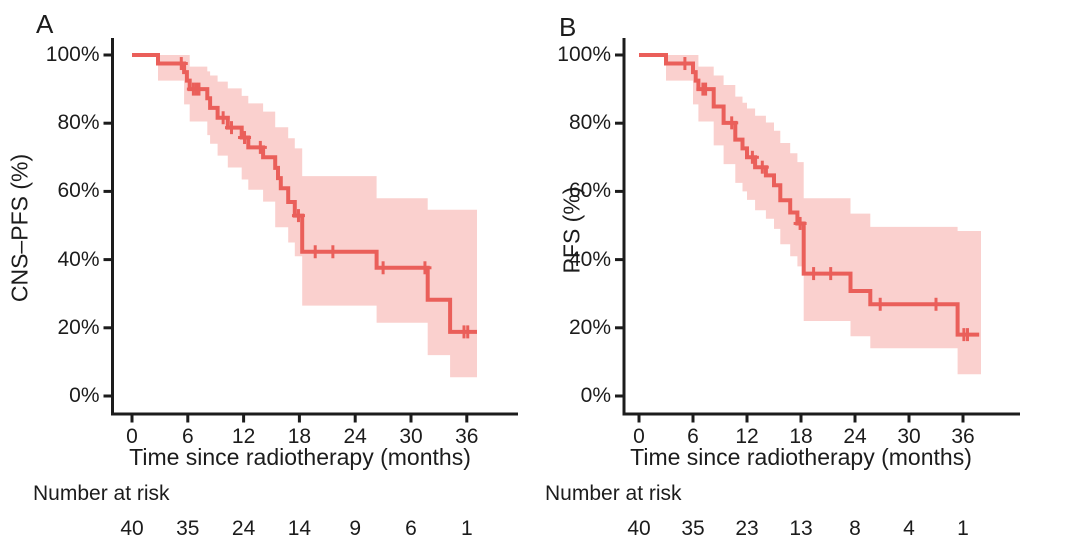 Image resolution: width=1080 pixels, height=551 pixels. Describe the element at coordinates (243, 528) in the screenshot. I see `risk-count: 24` at that location.